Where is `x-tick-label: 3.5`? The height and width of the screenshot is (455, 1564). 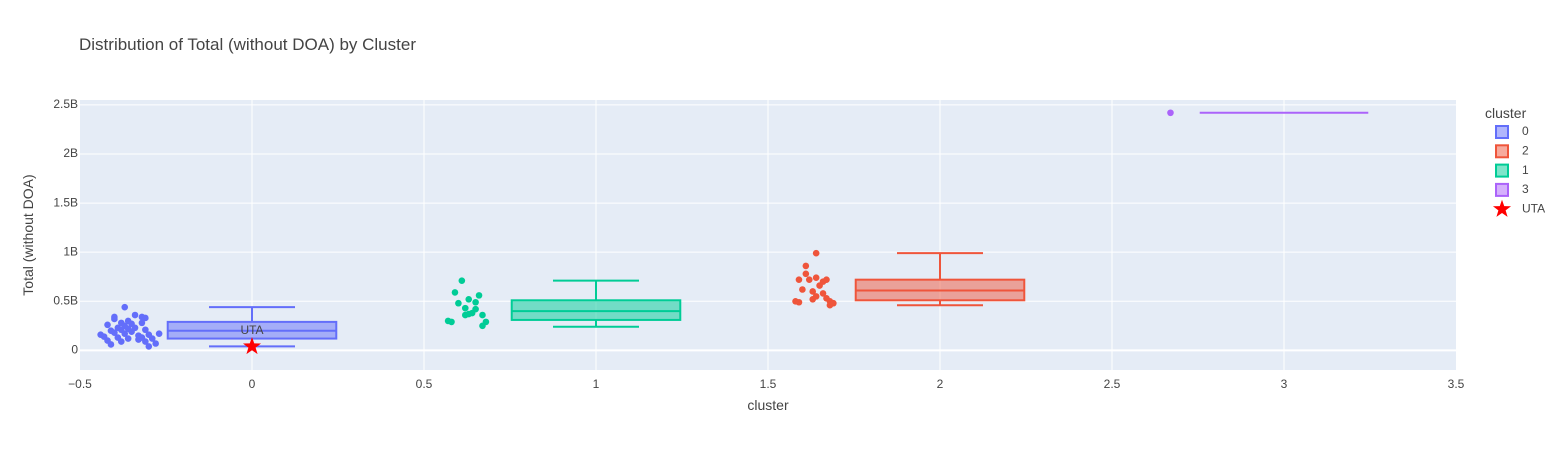 x-tick-label: 3.5 is located at coordinates (1456, 384).